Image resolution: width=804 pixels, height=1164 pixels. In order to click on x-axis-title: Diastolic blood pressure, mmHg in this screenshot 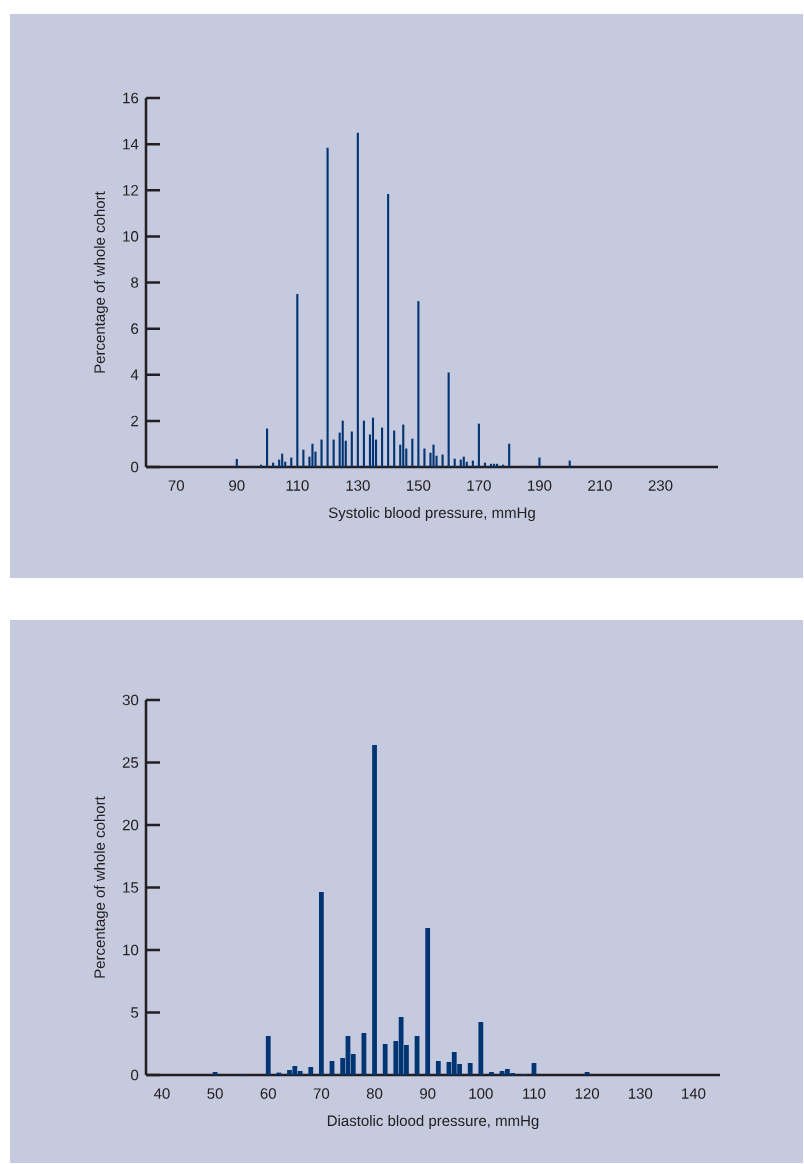, I will do `click(433, 1122)`.